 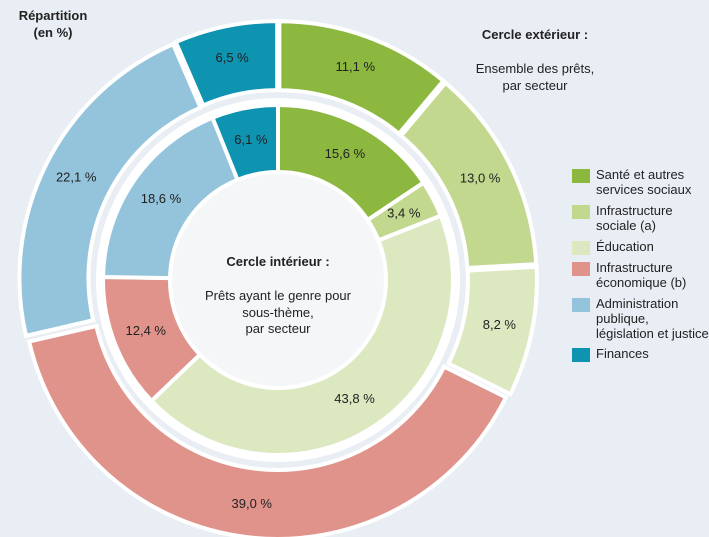 What do you see at coordinates (354, 398) in the screenshot?
I see `value-label: 43,8 %` at bounding box center [354, 398].